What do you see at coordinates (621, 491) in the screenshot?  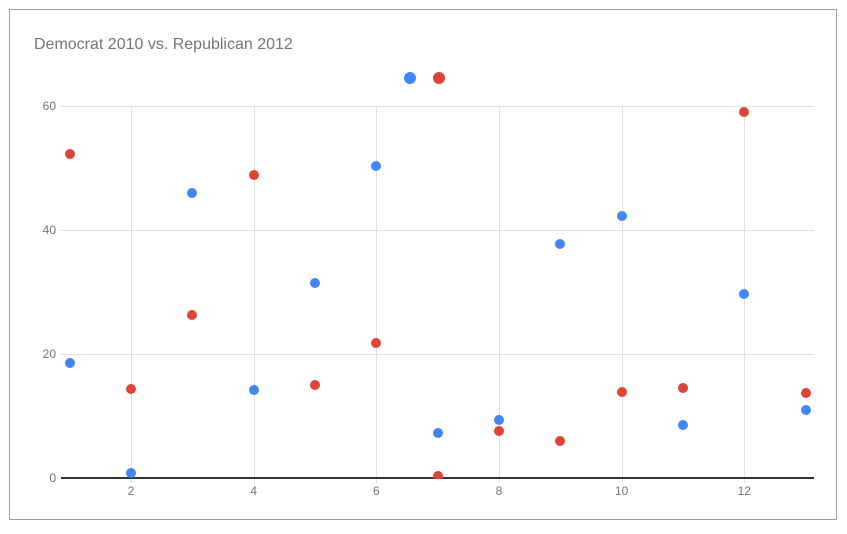 I see `x-tick-label: 10` at bounding box center [621, 491].